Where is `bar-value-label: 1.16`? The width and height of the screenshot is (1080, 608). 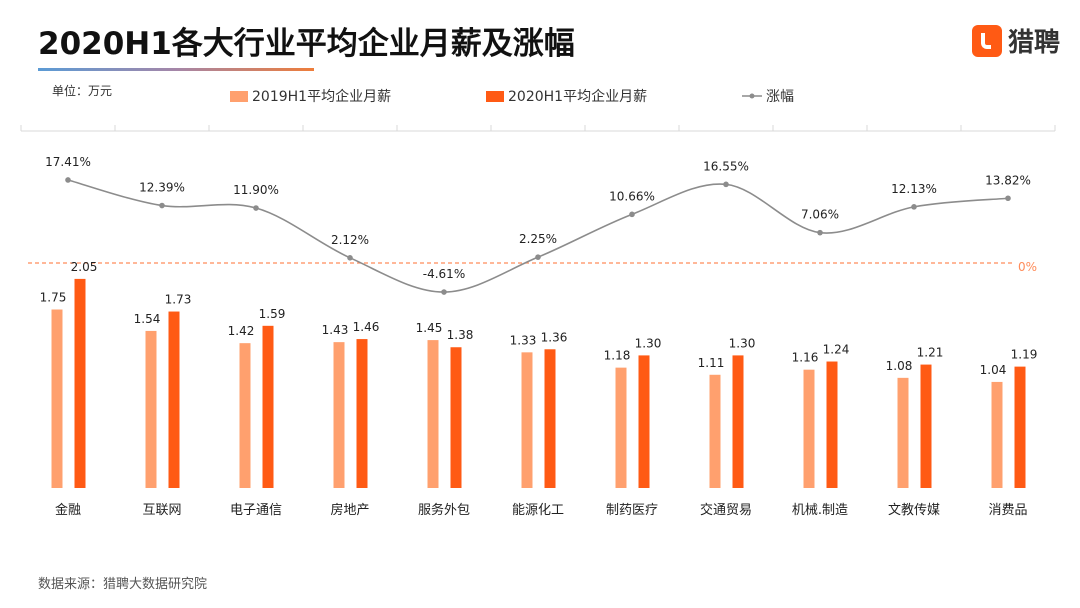
bar-value-label: 1.16 is located at coordinates (805, 358).